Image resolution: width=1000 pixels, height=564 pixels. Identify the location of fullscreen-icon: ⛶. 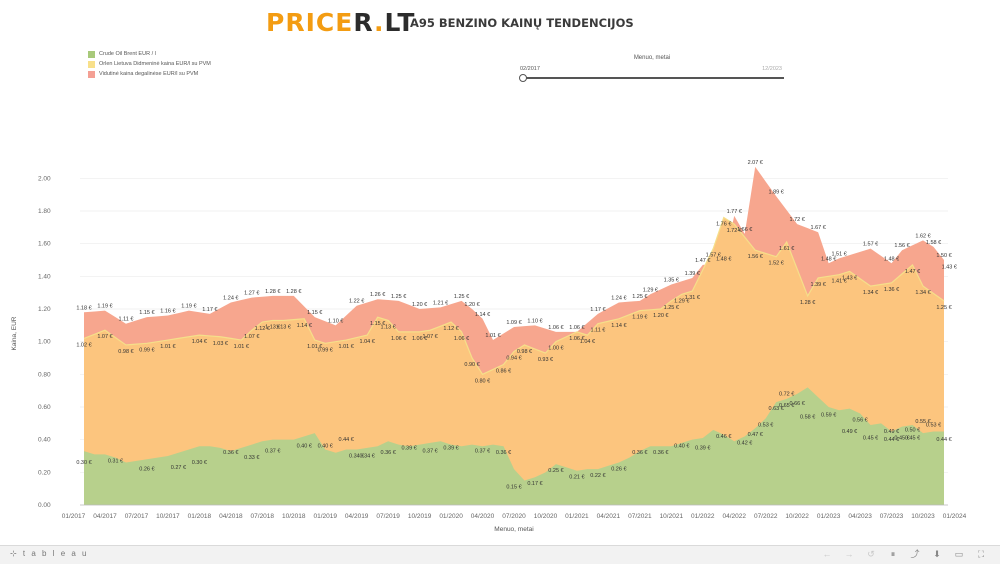
(981, 554).